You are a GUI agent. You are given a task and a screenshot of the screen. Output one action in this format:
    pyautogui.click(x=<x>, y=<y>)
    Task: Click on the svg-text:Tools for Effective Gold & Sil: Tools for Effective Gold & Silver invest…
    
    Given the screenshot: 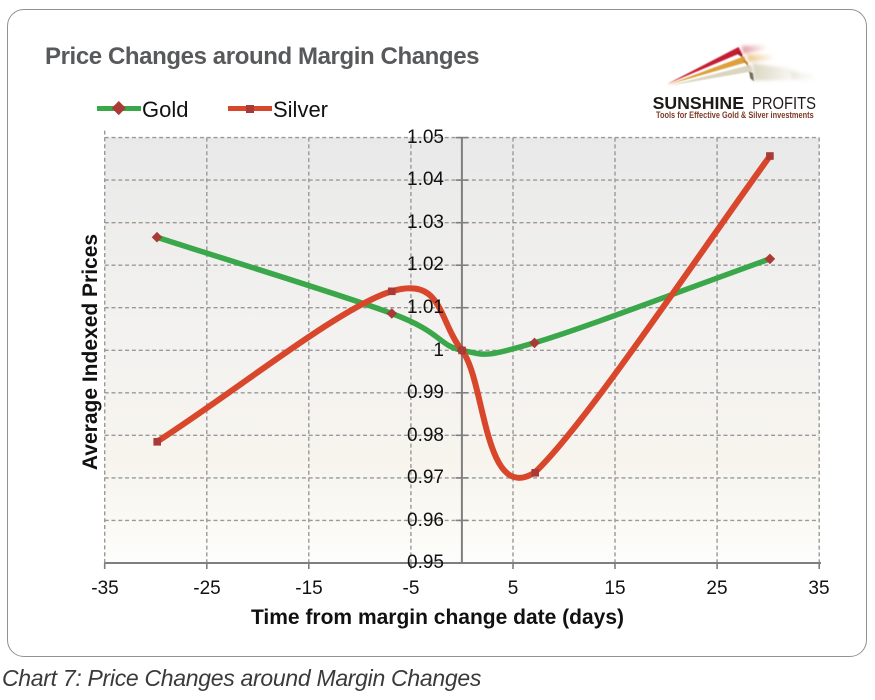 What is the action you would take?
    pyautogui.click(x=735, y=115)
    